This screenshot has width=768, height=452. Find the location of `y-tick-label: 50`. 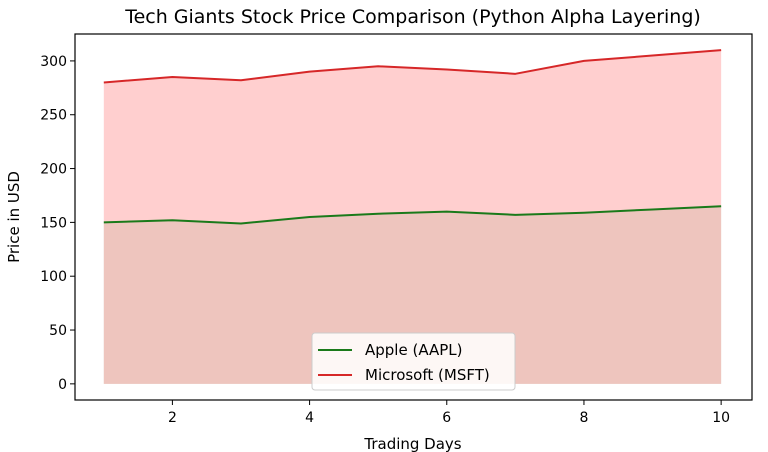

y-tick-label: 50 is located at coordinates (58, 331).